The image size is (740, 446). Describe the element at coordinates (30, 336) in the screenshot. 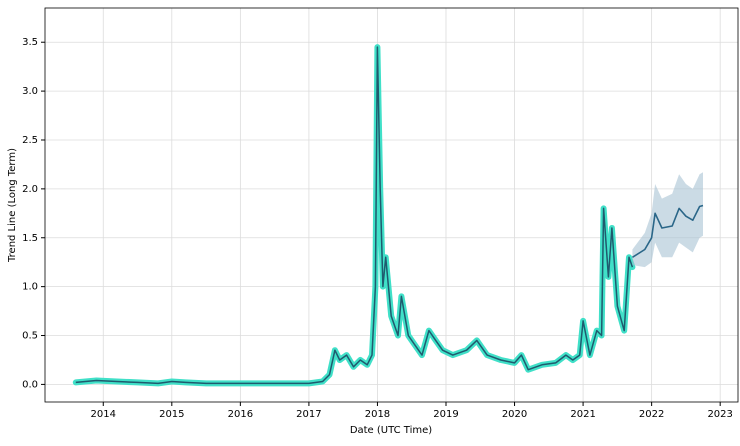

I see `y-tick-label: 0.5` at that location.